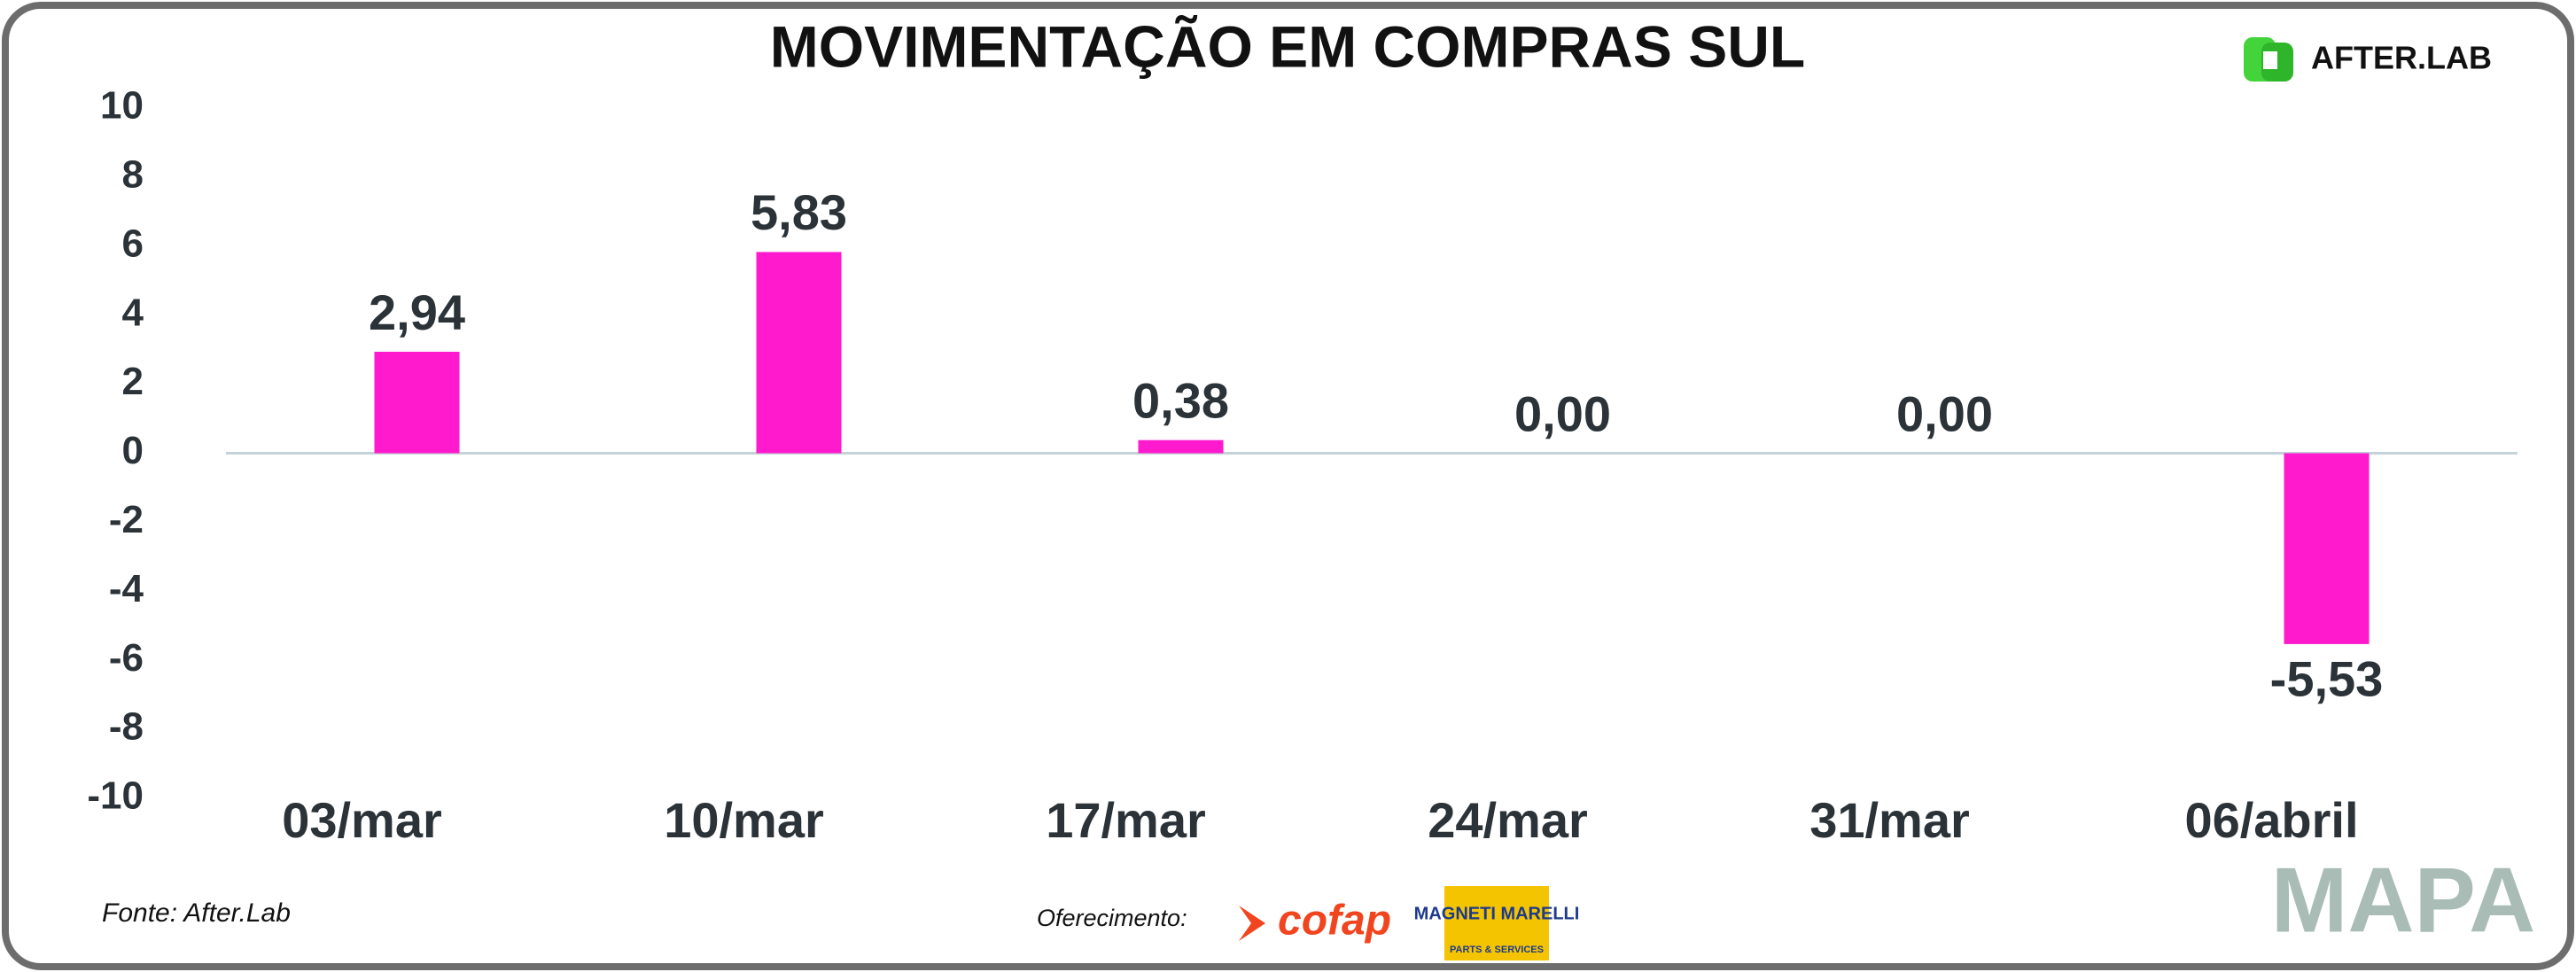 The height and width of the screenshot is (972, 2576). What do you see at coordinates (133, 175) in the screenshot?
I see `y-tick-label: 8` at bounding box center [133, 175].